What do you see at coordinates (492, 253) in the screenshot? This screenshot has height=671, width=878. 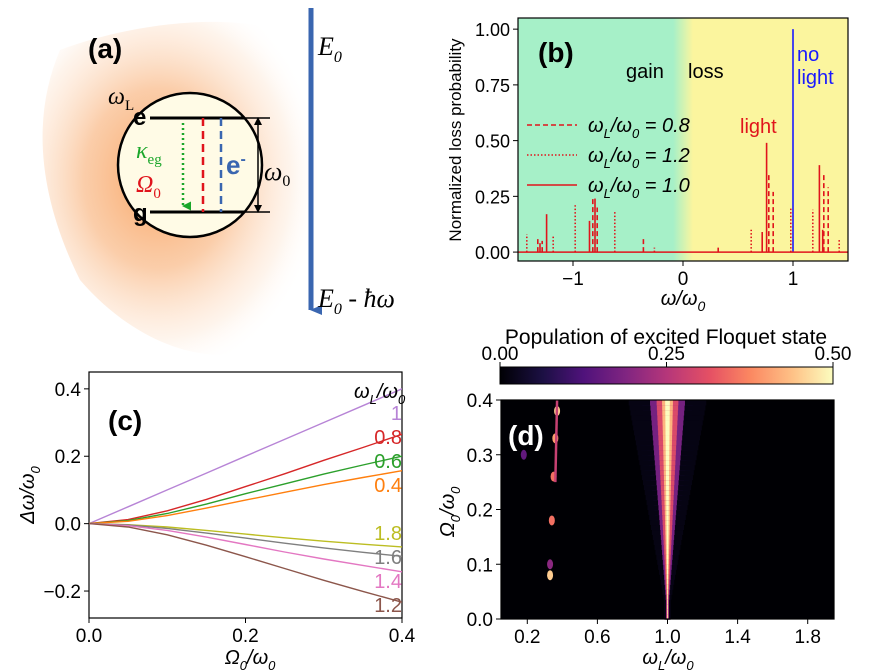 I see `b-ytick-label: 0.00` at bounding box center [492, 253].